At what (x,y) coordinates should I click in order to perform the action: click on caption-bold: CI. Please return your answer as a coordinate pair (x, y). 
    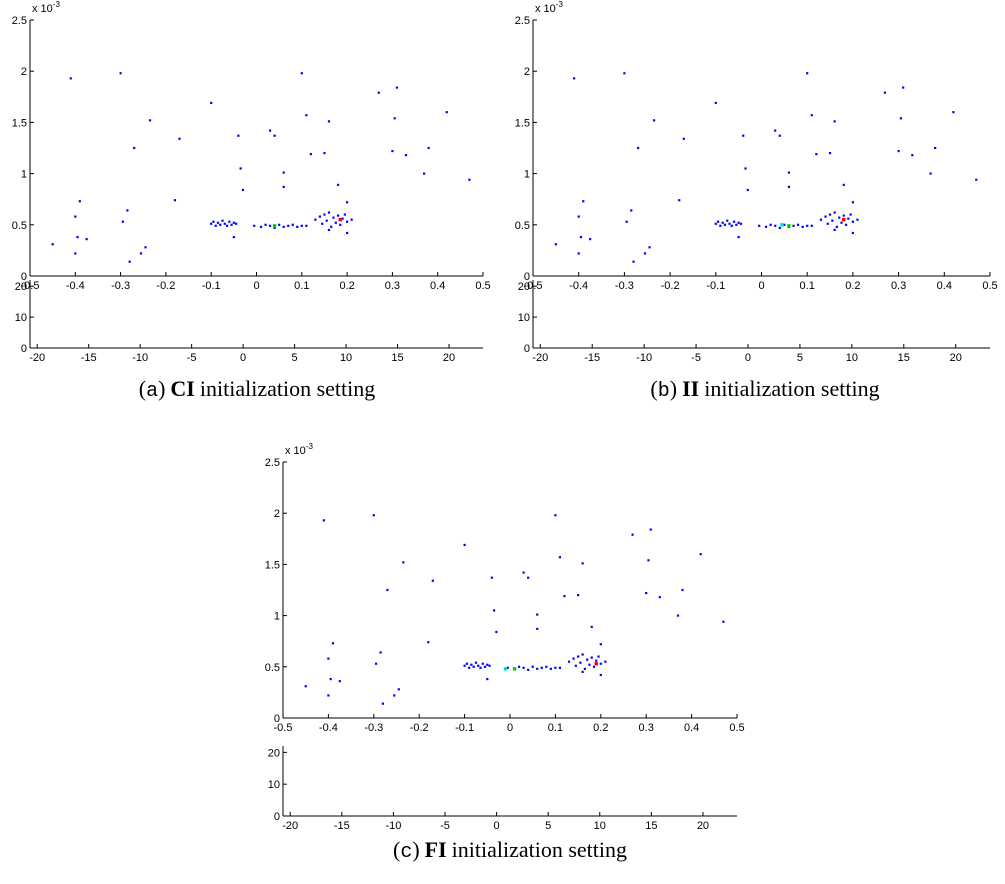
    Looking at the image, I should click on (182, 388).